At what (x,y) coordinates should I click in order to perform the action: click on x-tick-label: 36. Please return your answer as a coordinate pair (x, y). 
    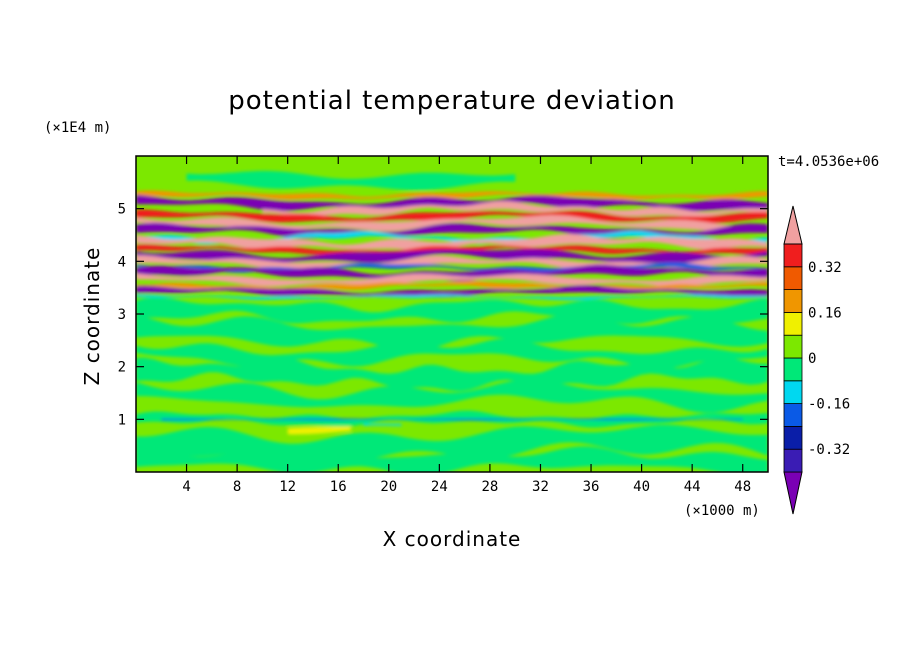
    Looking at the image, I should click on (591, 487).